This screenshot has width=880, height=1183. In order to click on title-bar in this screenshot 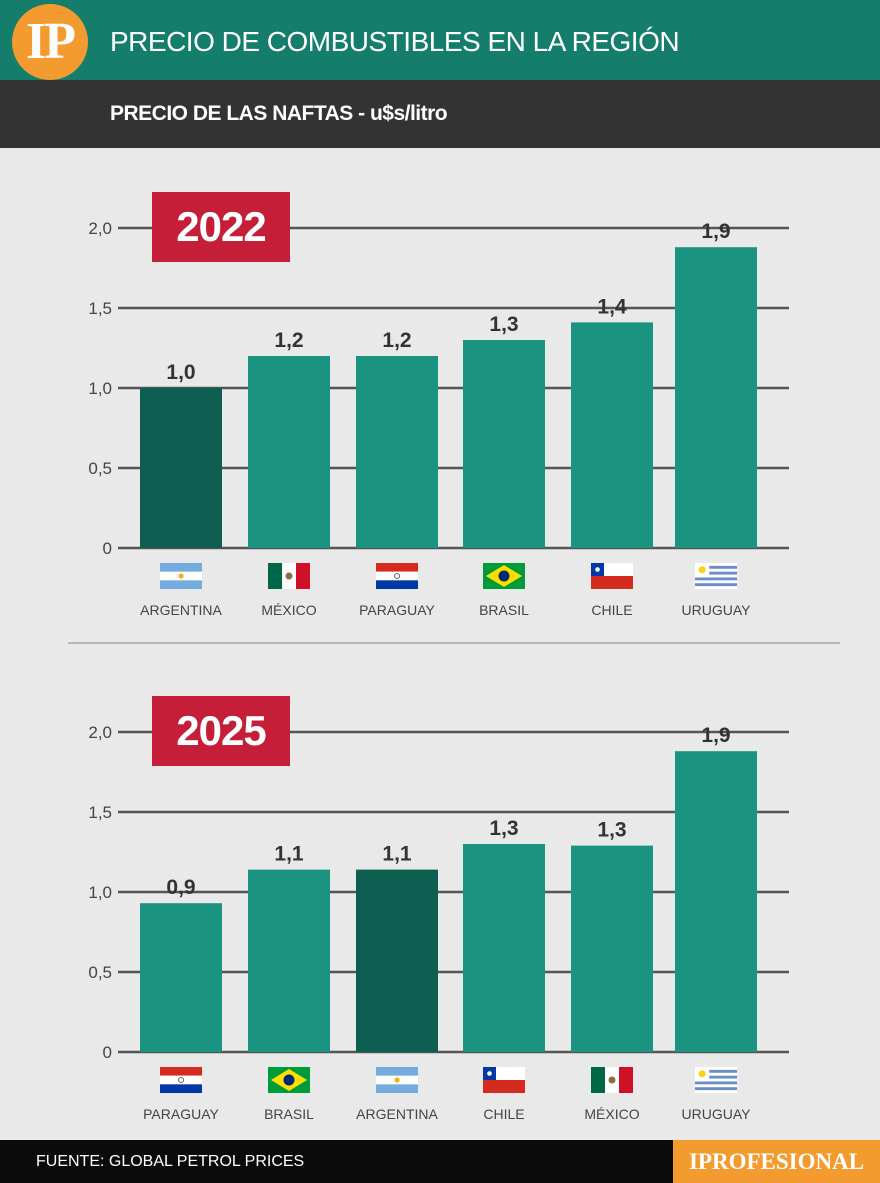, I will do `click(440, 40)`.